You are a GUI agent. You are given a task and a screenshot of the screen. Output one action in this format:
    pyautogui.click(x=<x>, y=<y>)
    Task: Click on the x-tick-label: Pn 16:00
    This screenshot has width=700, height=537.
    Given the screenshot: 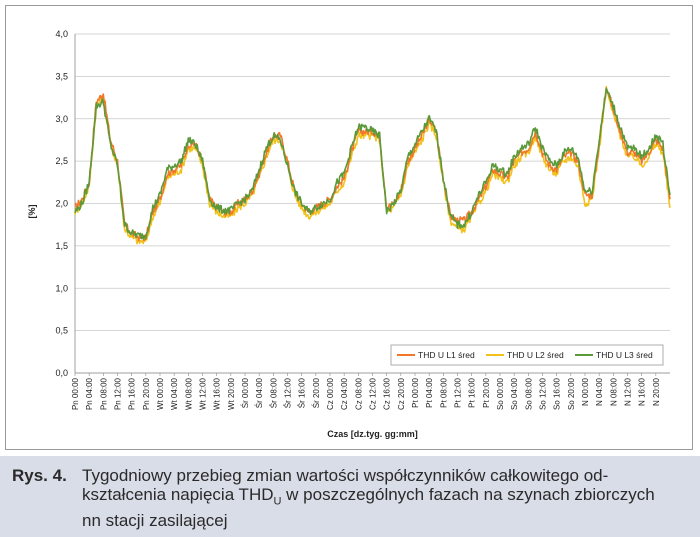 What is the action you would take?
    pyautogui.click(x=132, y=393)
    